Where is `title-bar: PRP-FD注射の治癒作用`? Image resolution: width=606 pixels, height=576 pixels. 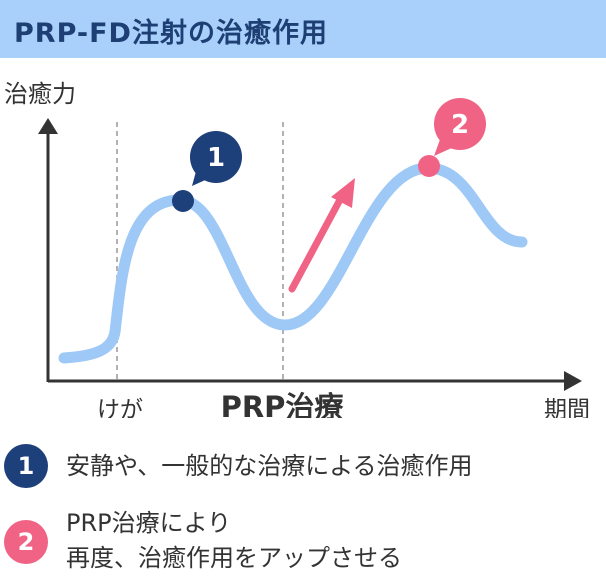 title-bar: PRP-FD注射の治癒作用 is located at coordinates (303, 29).